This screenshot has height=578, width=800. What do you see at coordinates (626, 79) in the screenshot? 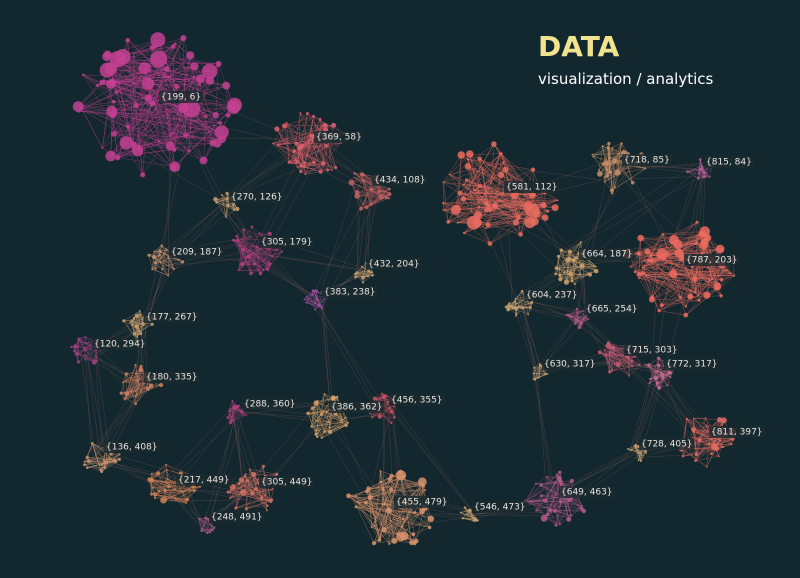
I see `subtitle: visualization / analytics` at bounding box center [626, 79].